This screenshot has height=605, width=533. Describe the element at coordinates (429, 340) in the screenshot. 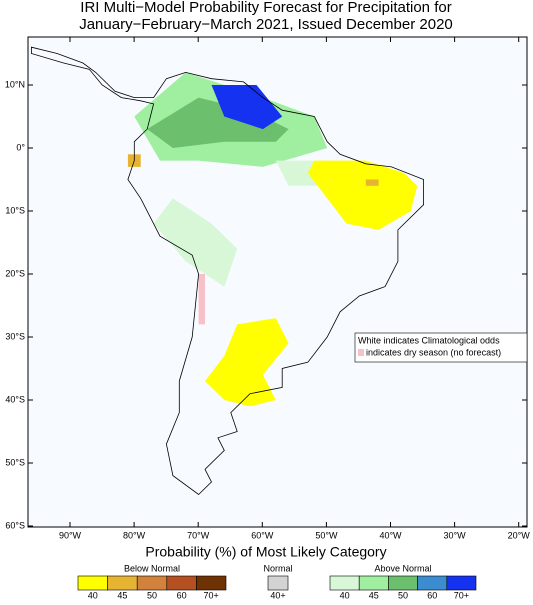

I see `note-line-1: White indicates Climatological odds` at that location.